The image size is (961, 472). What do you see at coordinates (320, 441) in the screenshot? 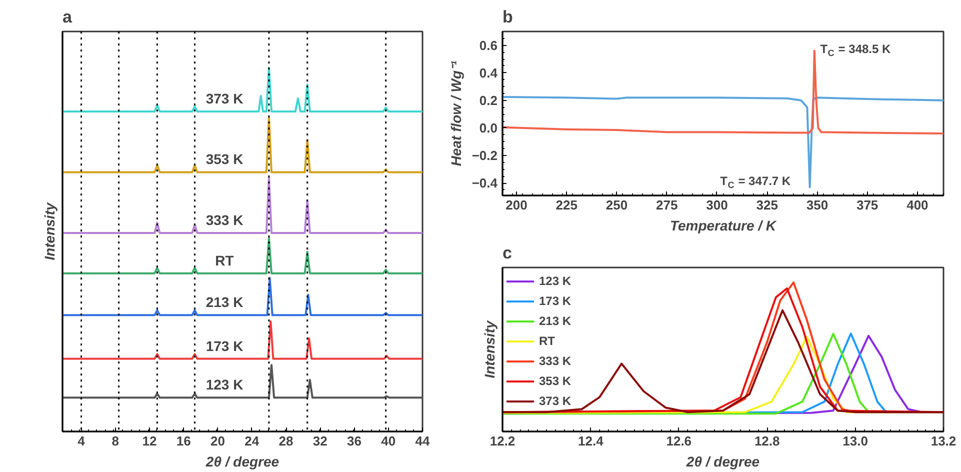
I see `x-tick-label: 32` at bounding box center [320, 441].